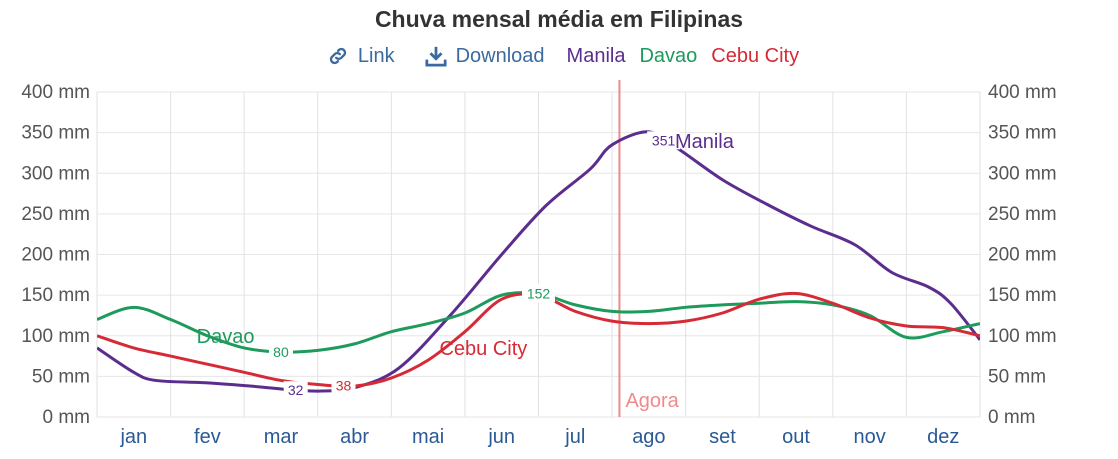 The width and height of the screenshot is (1118, 459). What do you see at coordinates (376, 55) in the screenshot?
I see `link-label: Link` at bounding box center [376, 55].